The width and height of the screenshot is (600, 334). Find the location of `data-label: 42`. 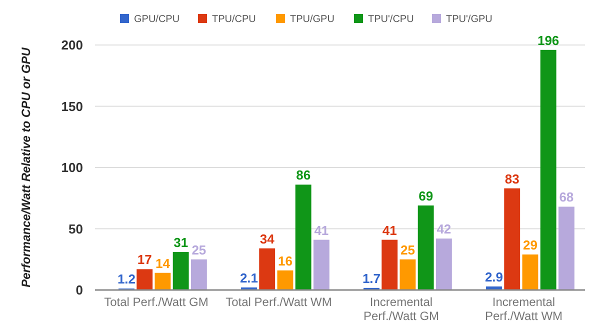

data-label: 42 is located at coordinates (444, 229).